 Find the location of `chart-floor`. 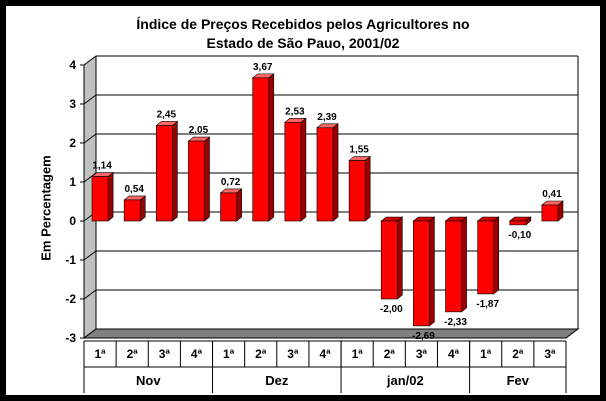

chart-floor is located at coordinates (331, 333).